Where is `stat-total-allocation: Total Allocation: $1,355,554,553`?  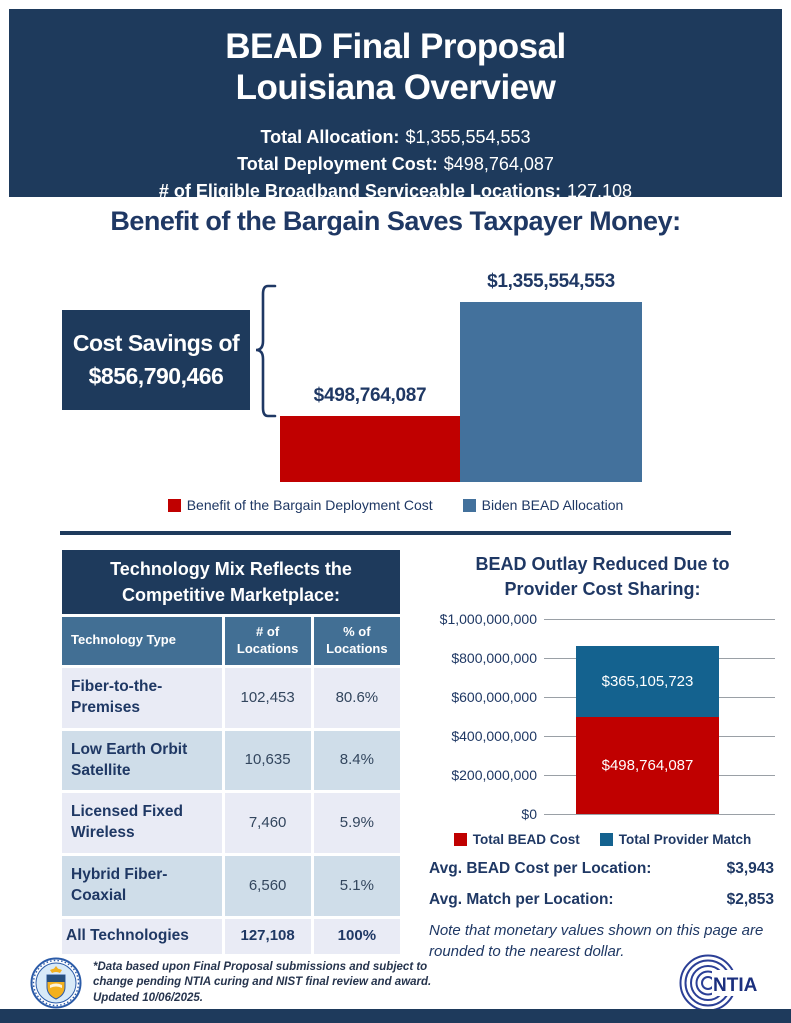 stat-total-allocation: Total Allocation: $1,355,554,553 is located at coordinates (395, 136).